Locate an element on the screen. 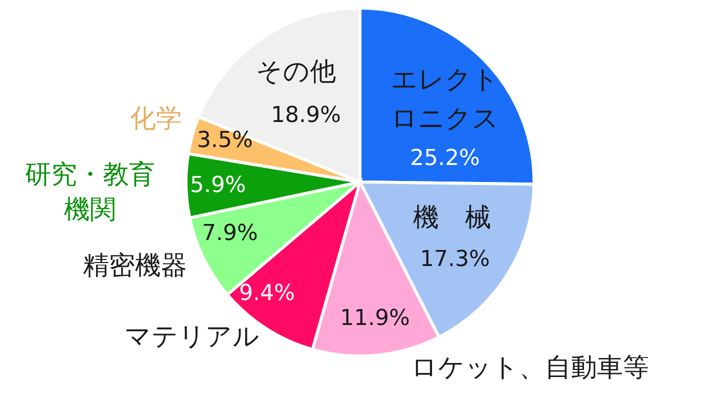 This screenshot has height=409, width=722. slice-label: 研究・教育機関 is located at coordinates (90, 192).